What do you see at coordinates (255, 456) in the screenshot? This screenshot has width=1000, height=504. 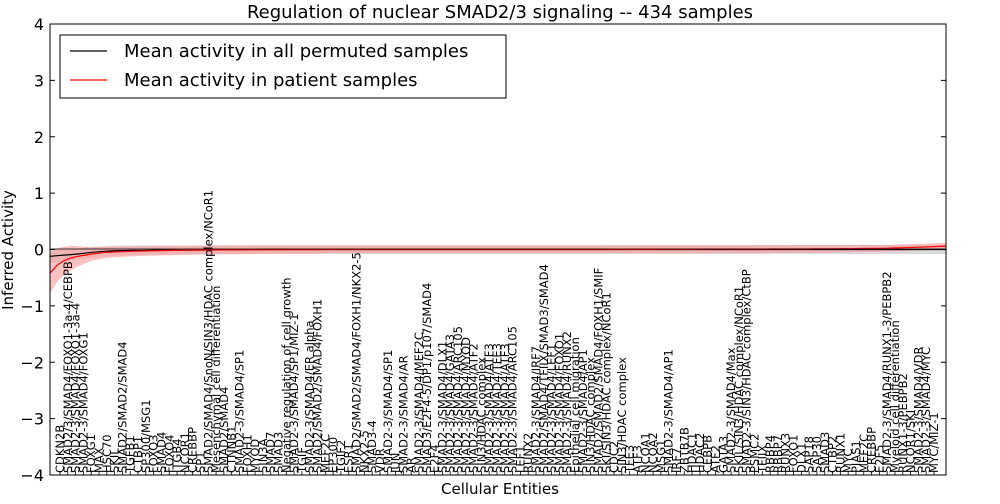 I see `x-tick-label: MYOD` at bounding box center [255, 456].